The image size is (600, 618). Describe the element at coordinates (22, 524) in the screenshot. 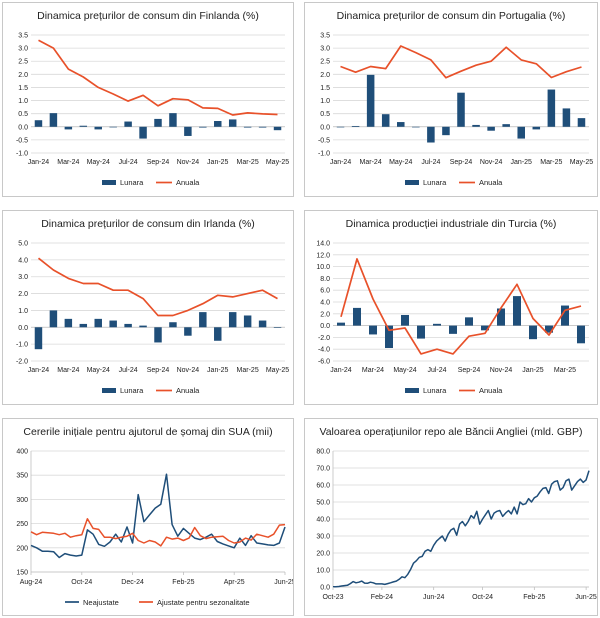

I see `y-tick-label: 250` at that location.